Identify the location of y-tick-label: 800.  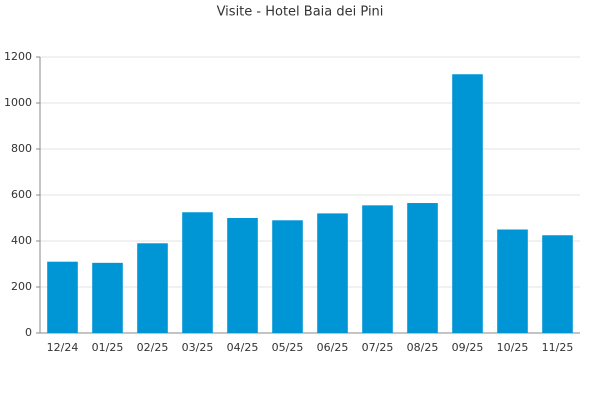
(21, 148).